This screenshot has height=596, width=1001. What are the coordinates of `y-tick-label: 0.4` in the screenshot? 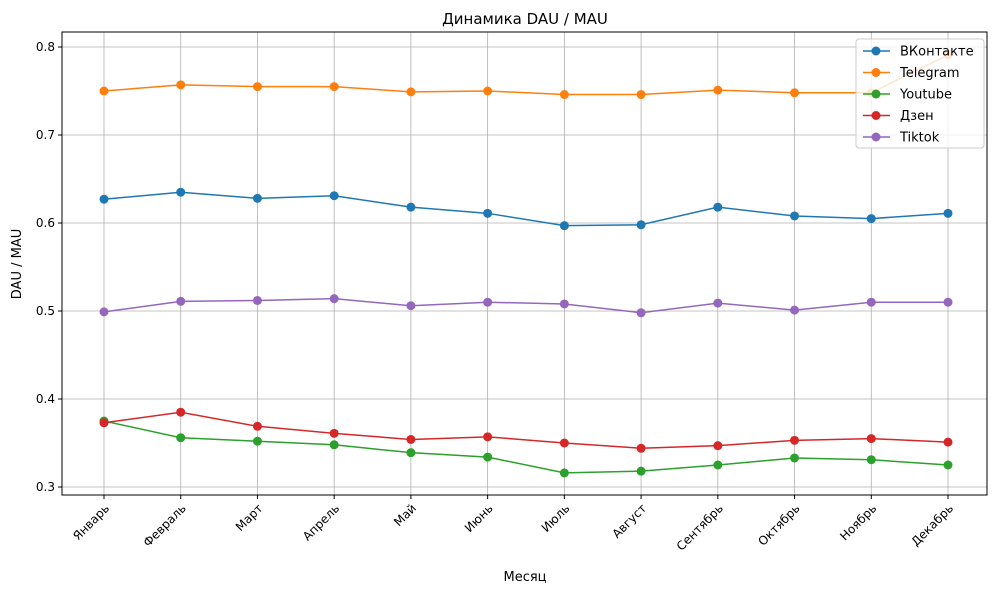 It's located at (45, 399).